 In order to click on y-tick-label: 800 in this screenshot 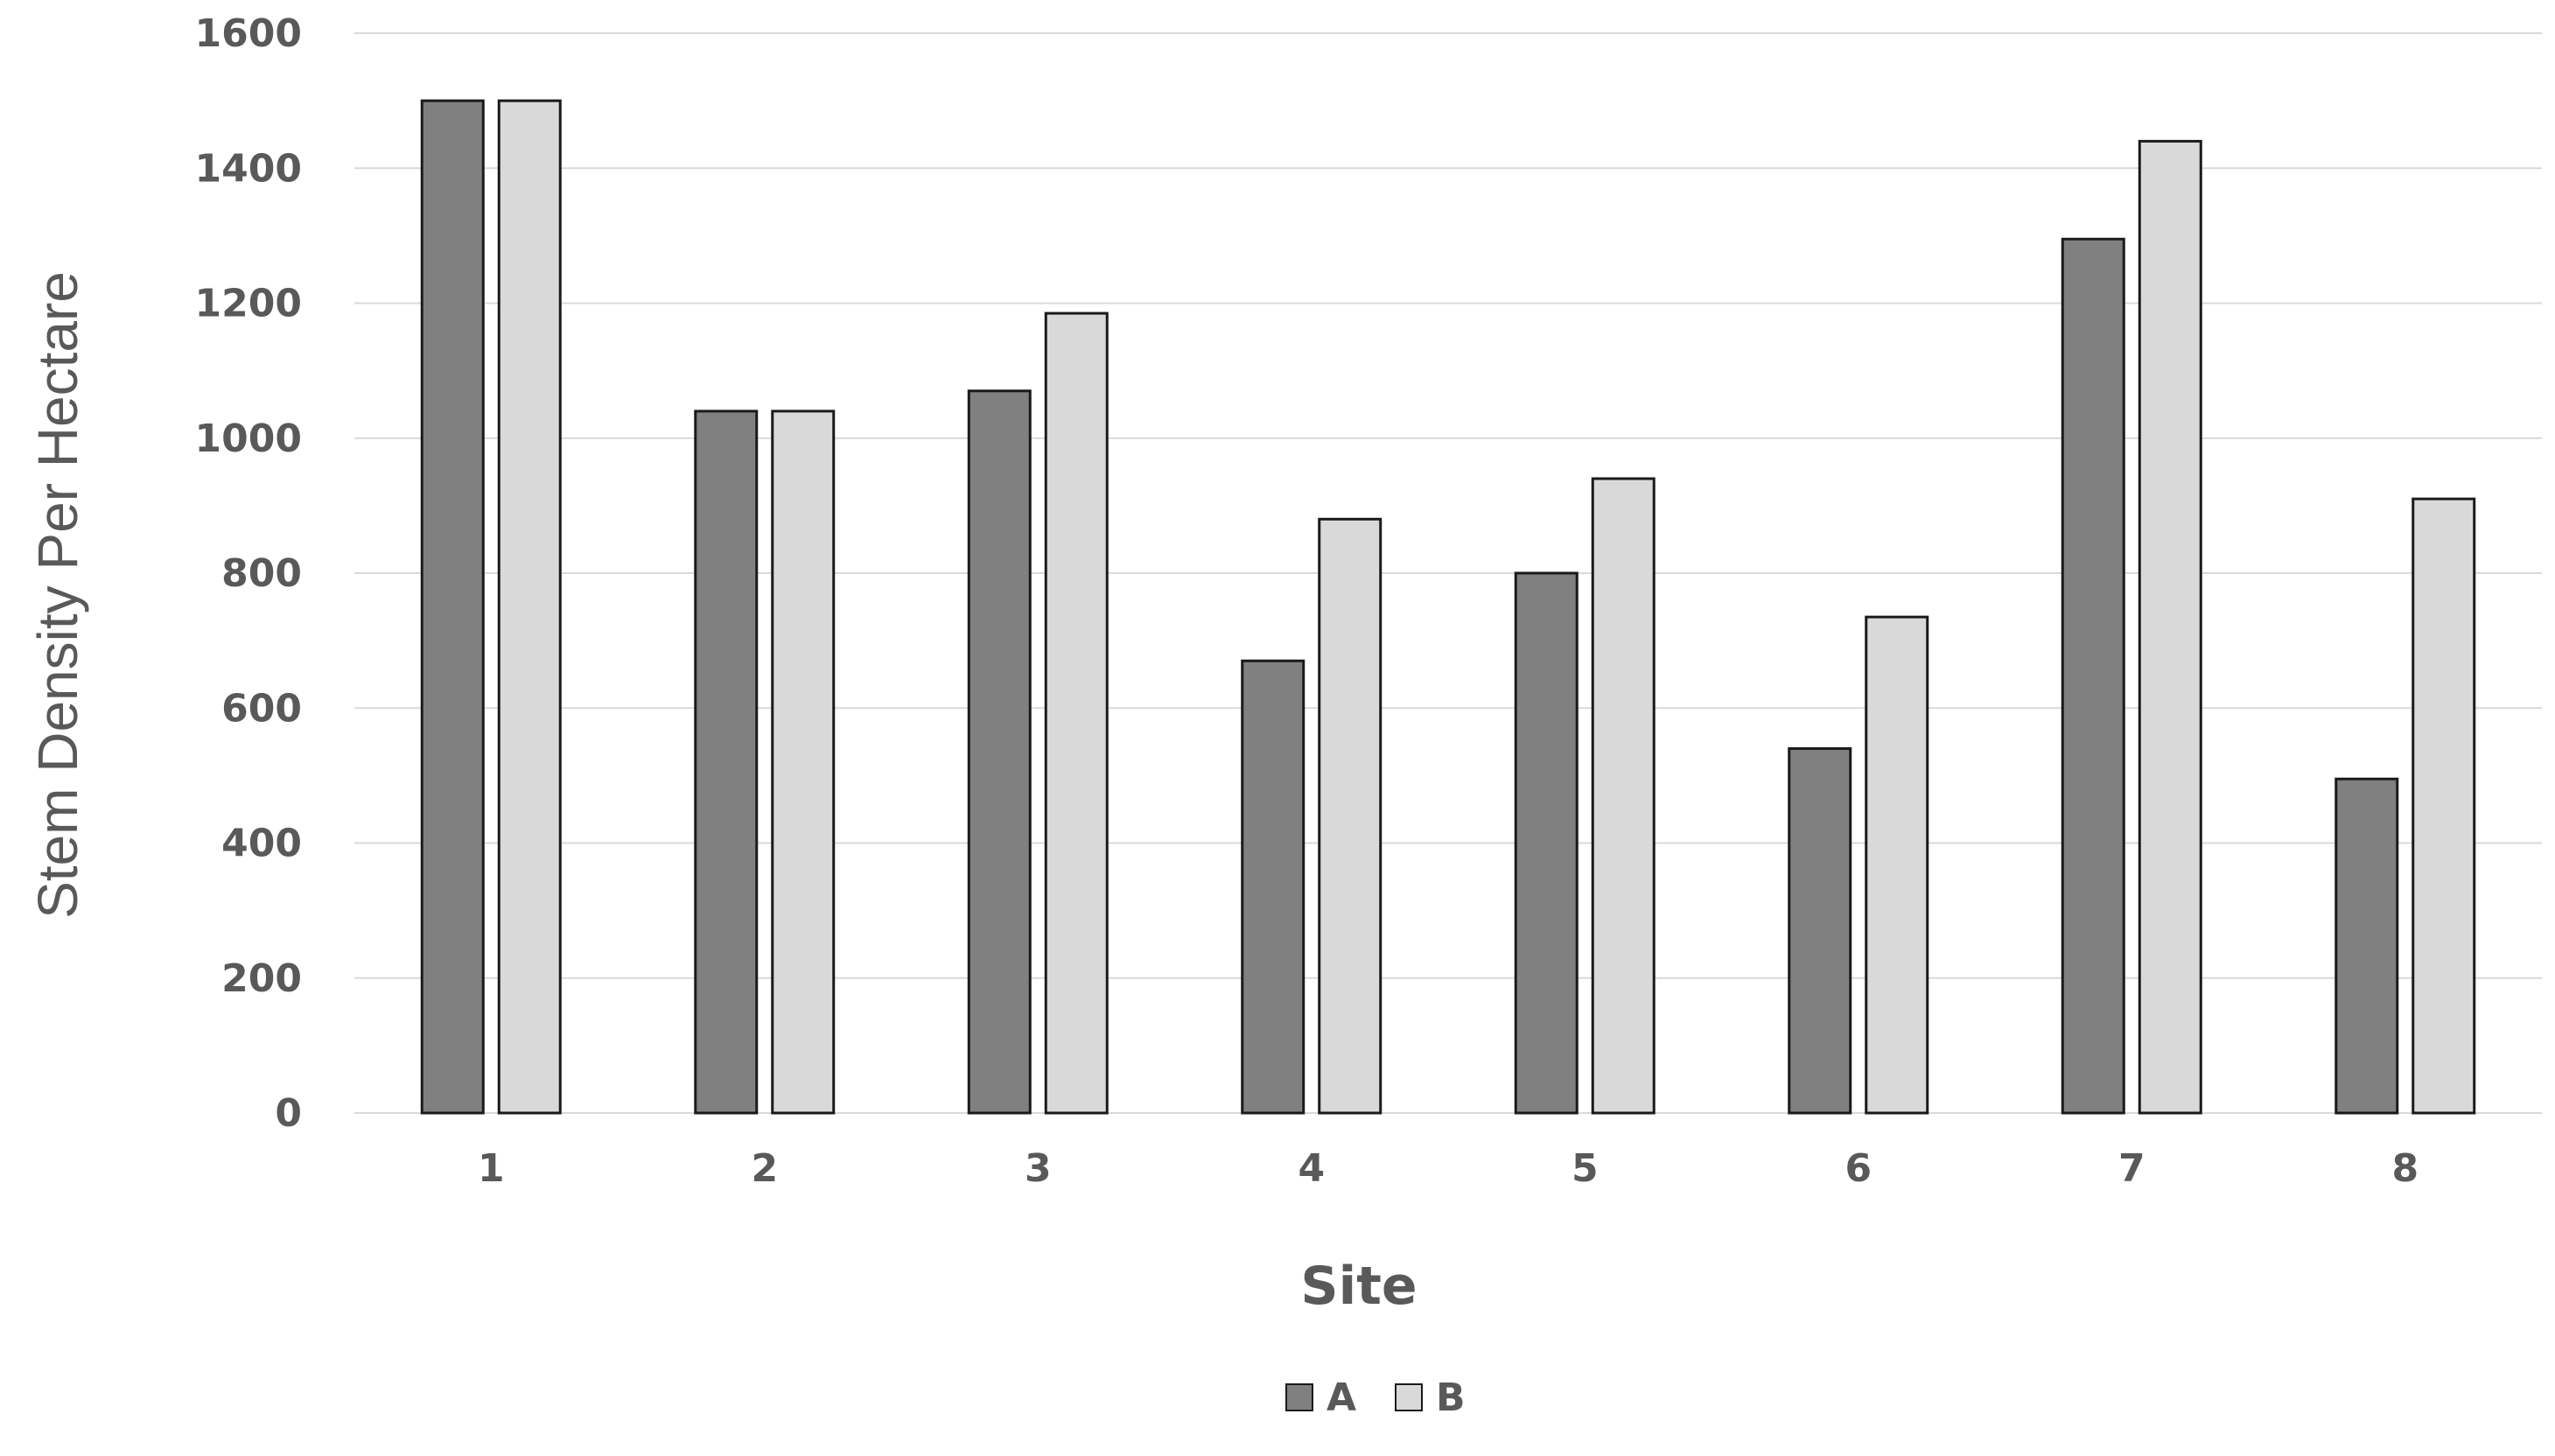, I will do `click(261, 573)`.